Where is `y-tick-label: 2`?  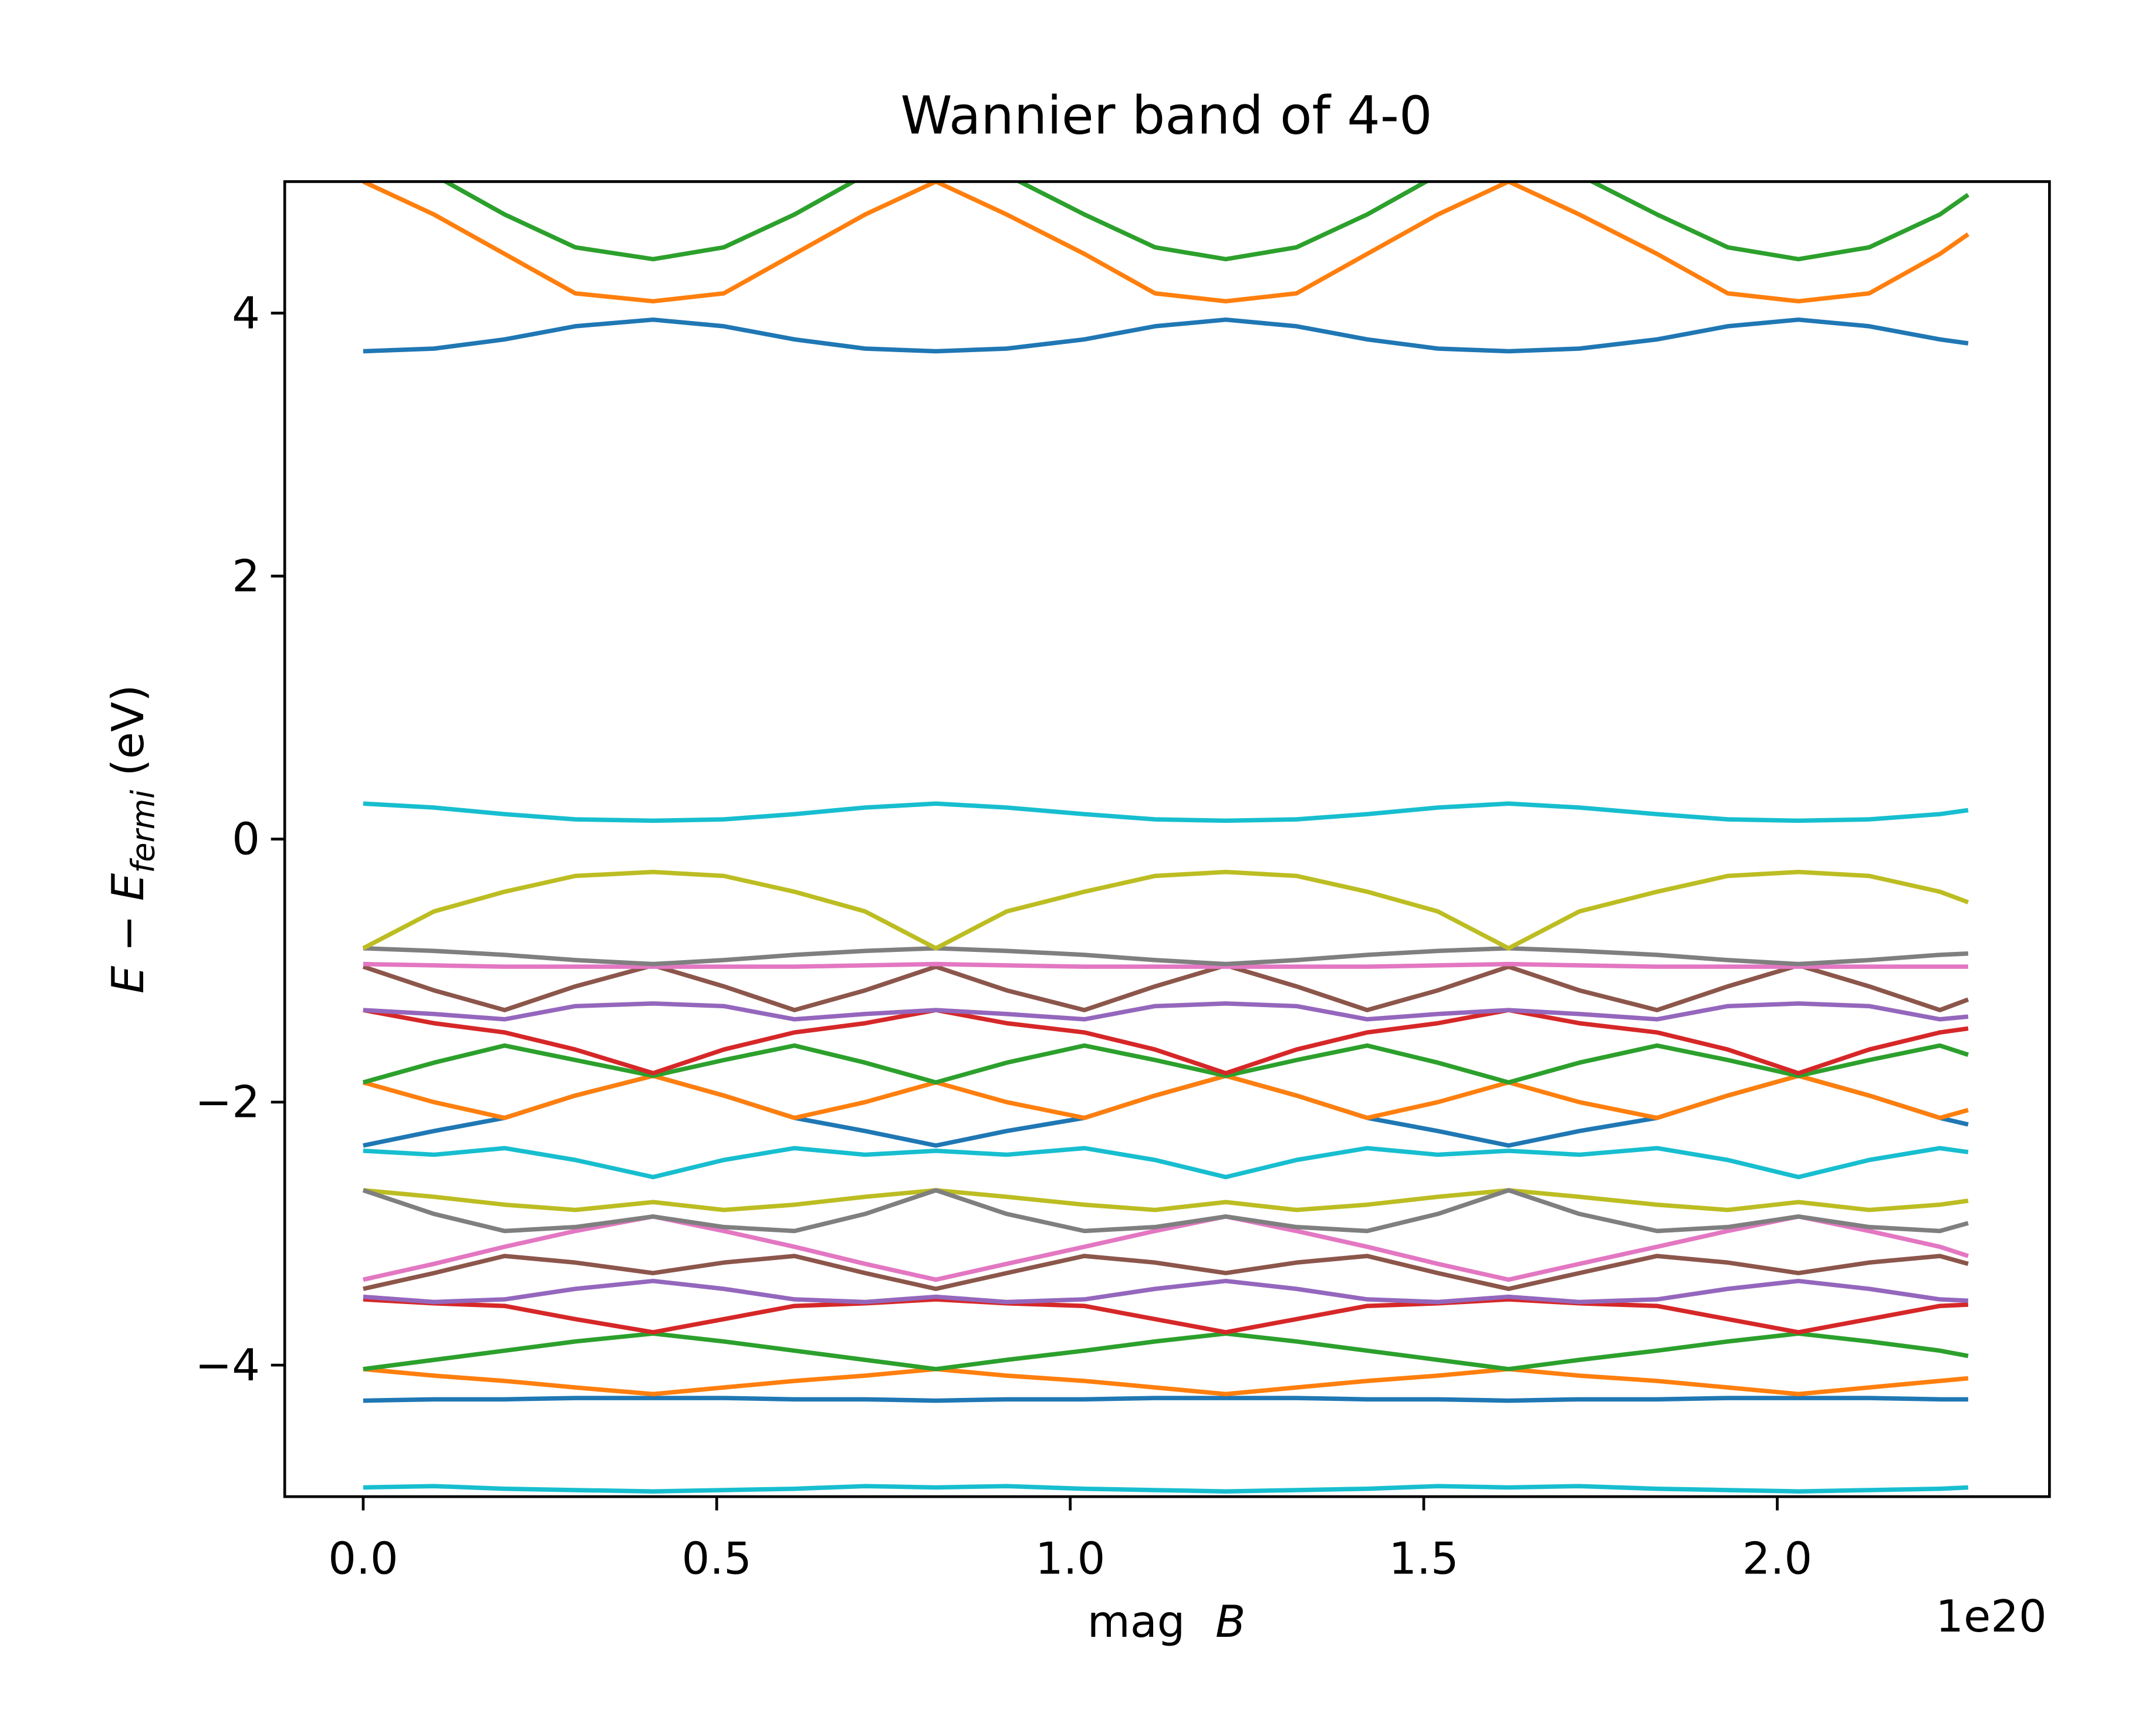
y-tick-label: 2 is located at coordinates (246, 576).